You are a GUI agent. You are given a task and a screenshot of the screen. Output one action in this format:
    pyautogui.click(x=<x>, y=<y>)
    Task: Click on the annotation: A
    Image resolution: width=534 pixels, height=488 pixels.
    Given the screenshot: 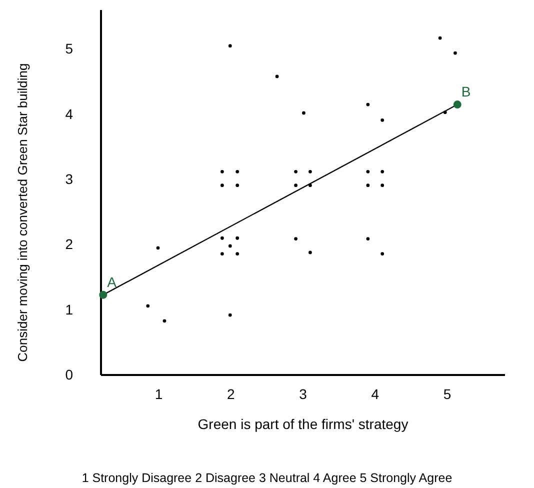 What is the action you would take?
    pyautogui.click(x=112, y=282)
    